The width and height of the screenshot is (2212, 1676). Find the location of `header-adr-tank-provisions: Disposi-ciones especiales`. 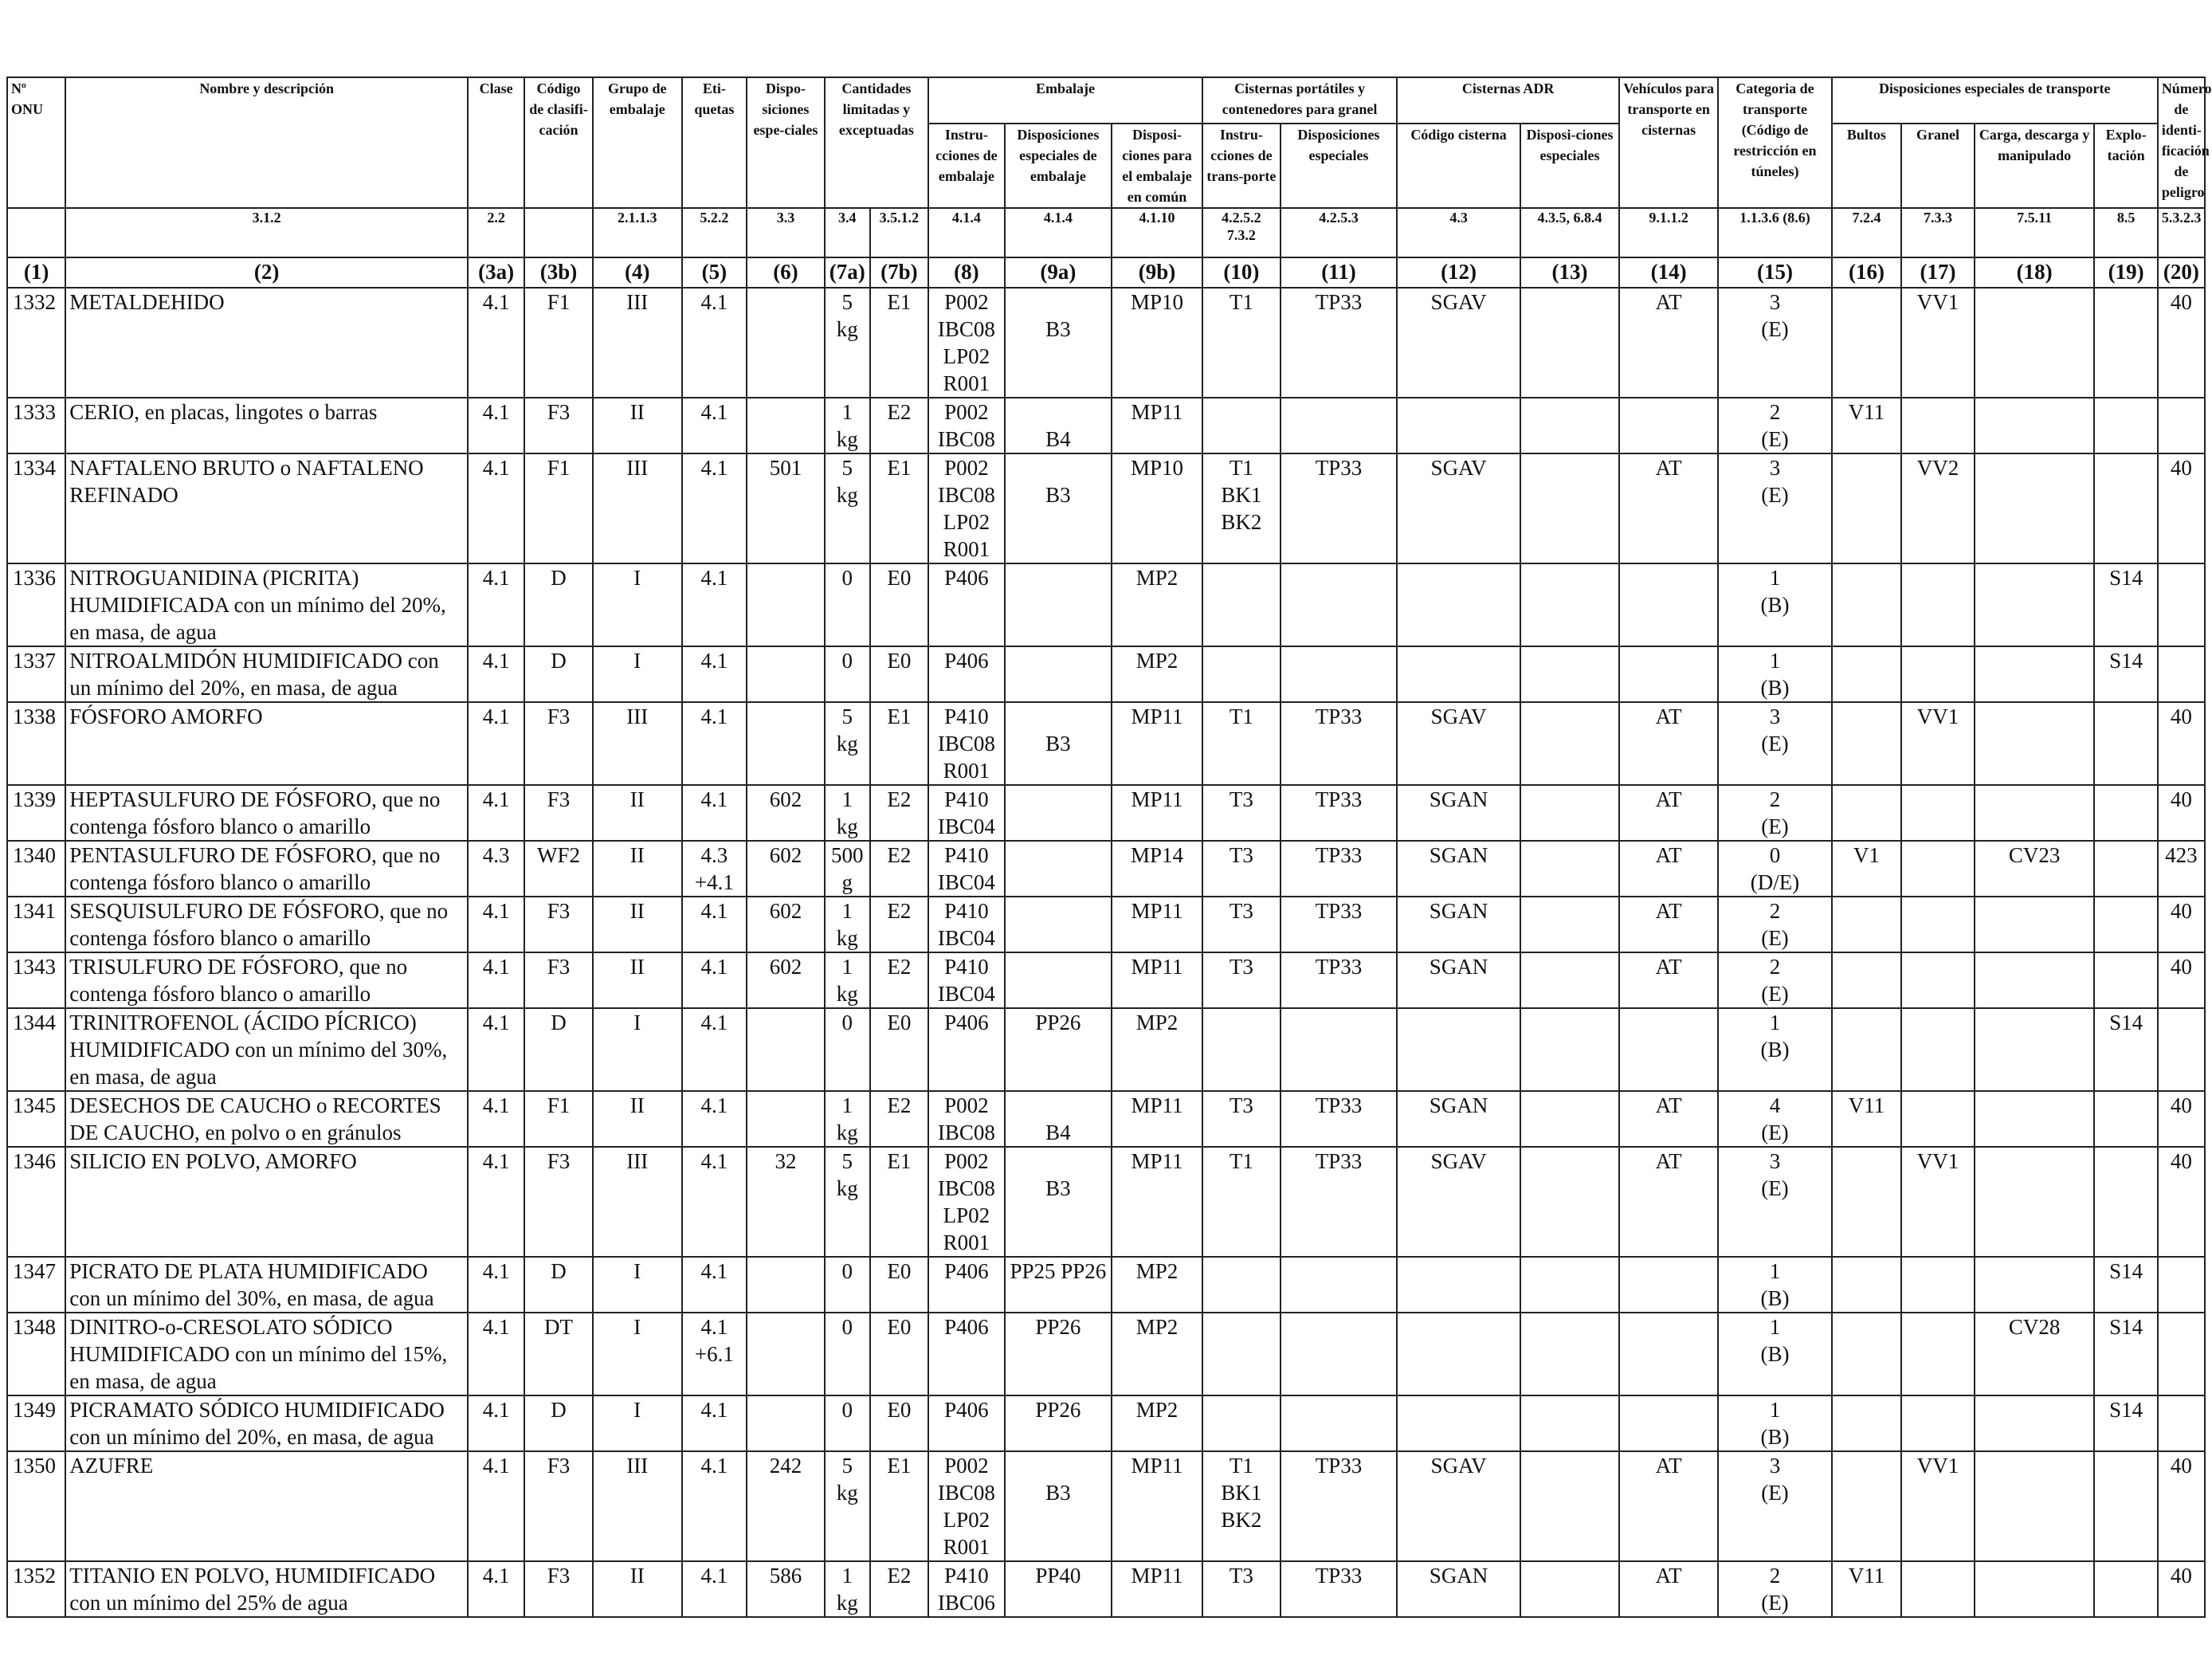

header-adr-tank-provisions: Disposi-ciones especiales is located at coordinates (1570, 166).